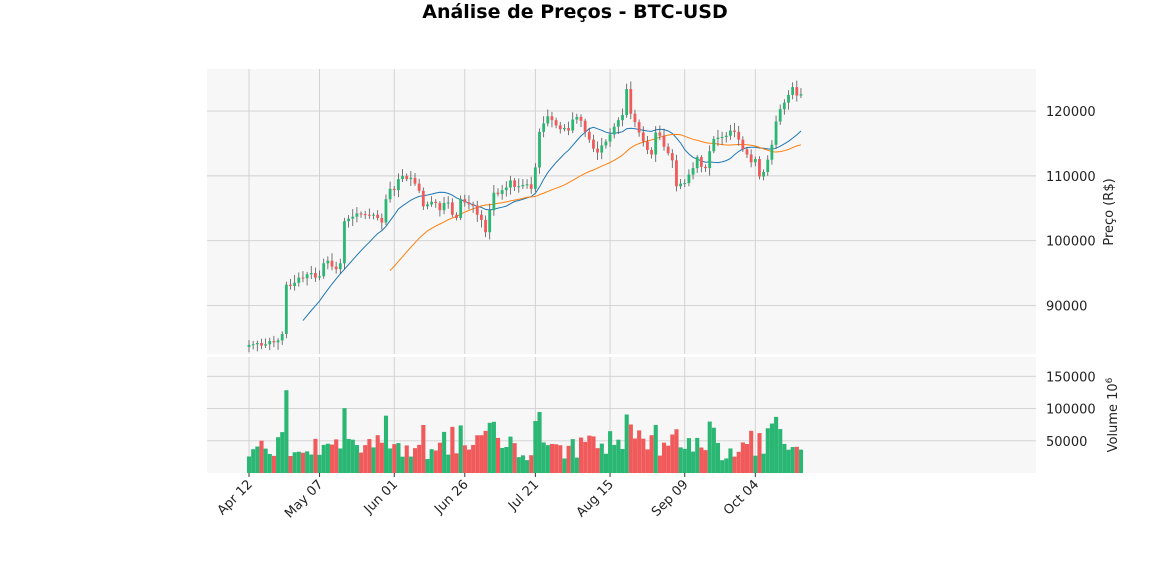 The image size is (1150, 575). Describe the element at coordinates (1113, 417) in the screenshot. I see `volume-axis-label-text: Volume 10` at that location.